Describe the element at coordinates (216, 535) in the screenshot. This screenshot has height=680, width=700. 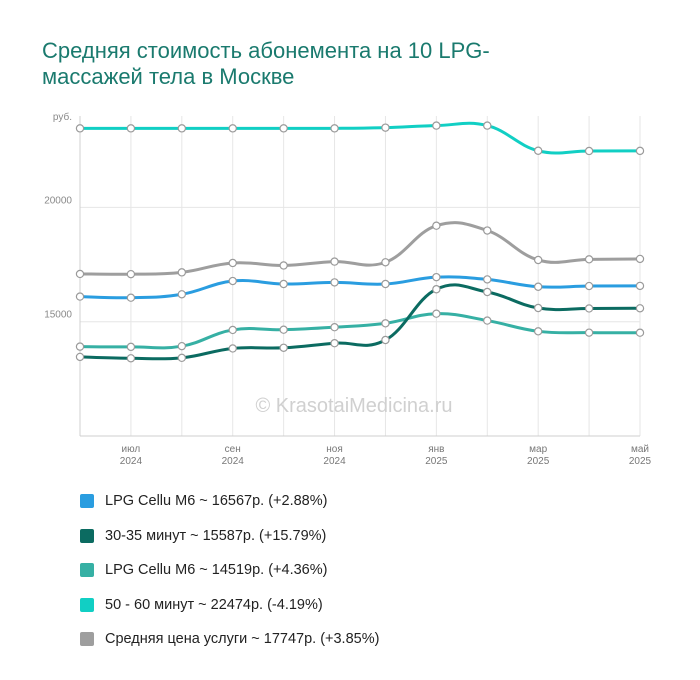
I see `legend-label: 30-35 минут ~ 15587р. (+15.79%)` at that location.